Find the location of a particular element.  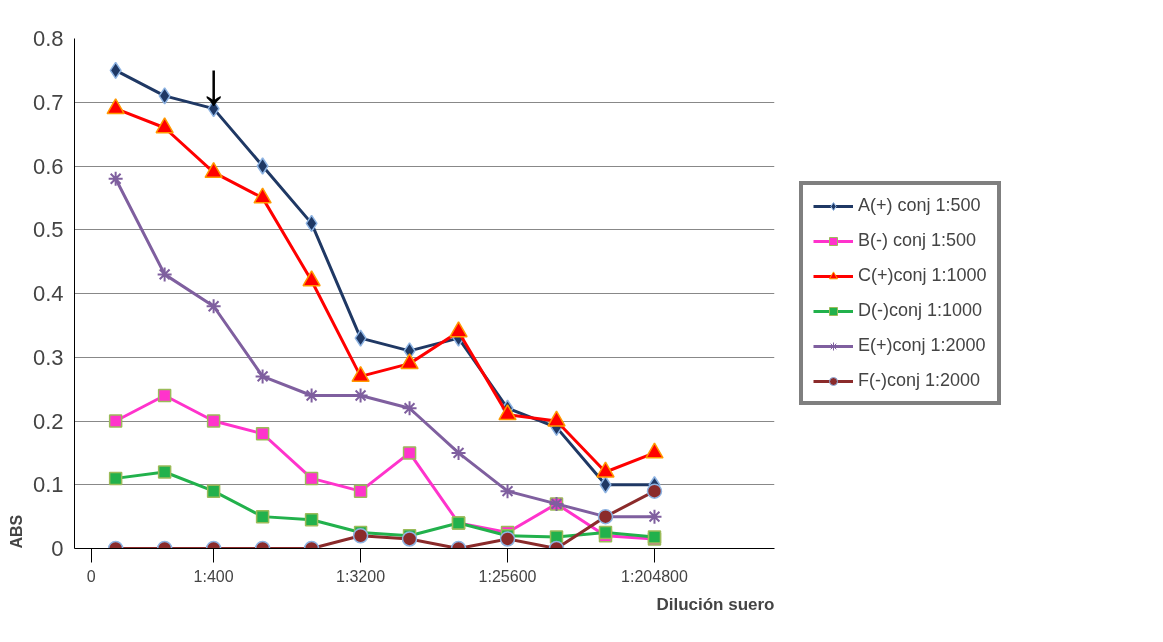

x-tick-label: 1:204800 is located at coordinates (654, 576).